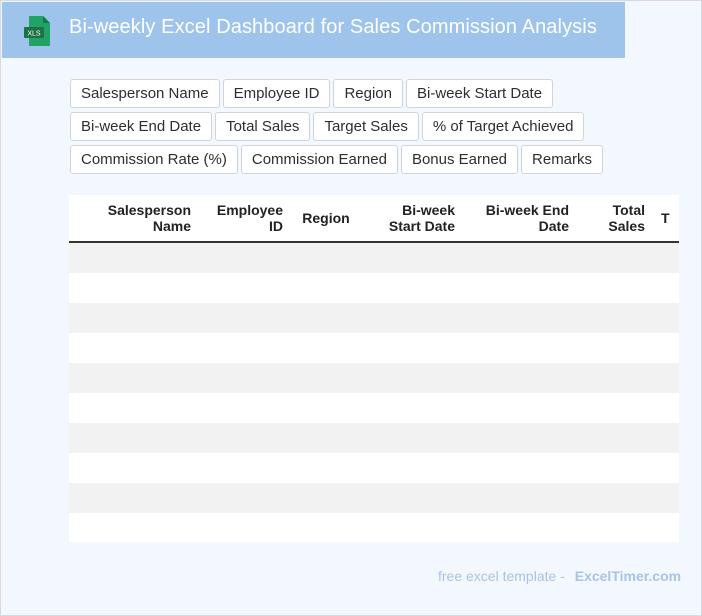  I want to click on column-header-region: Region, so click(326, 219).